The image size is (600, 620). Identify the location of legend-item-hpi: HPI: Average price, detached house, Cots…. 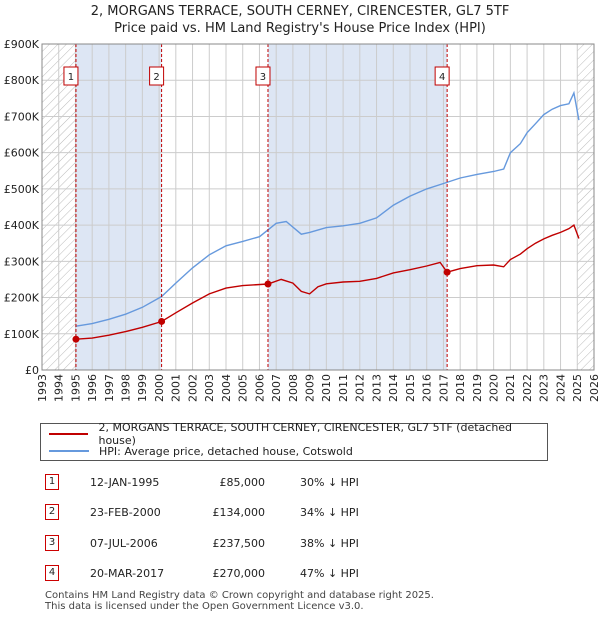
(201, 451).